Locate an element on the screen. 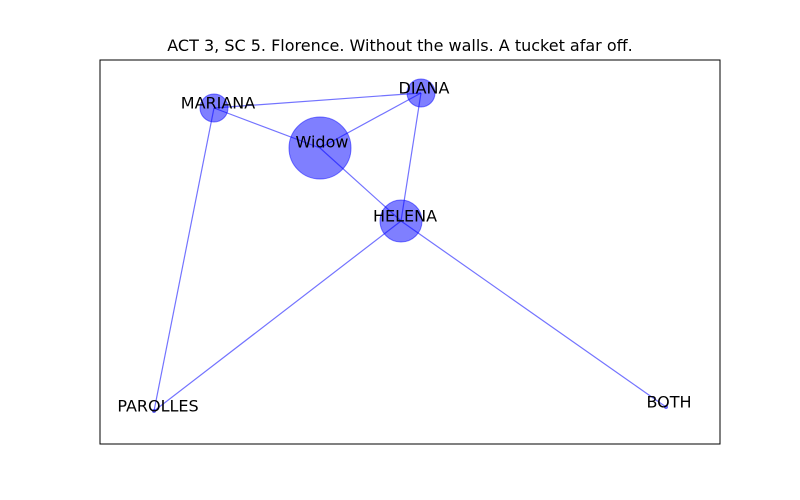  edge-helena-both is located at coordinates (533, 314).